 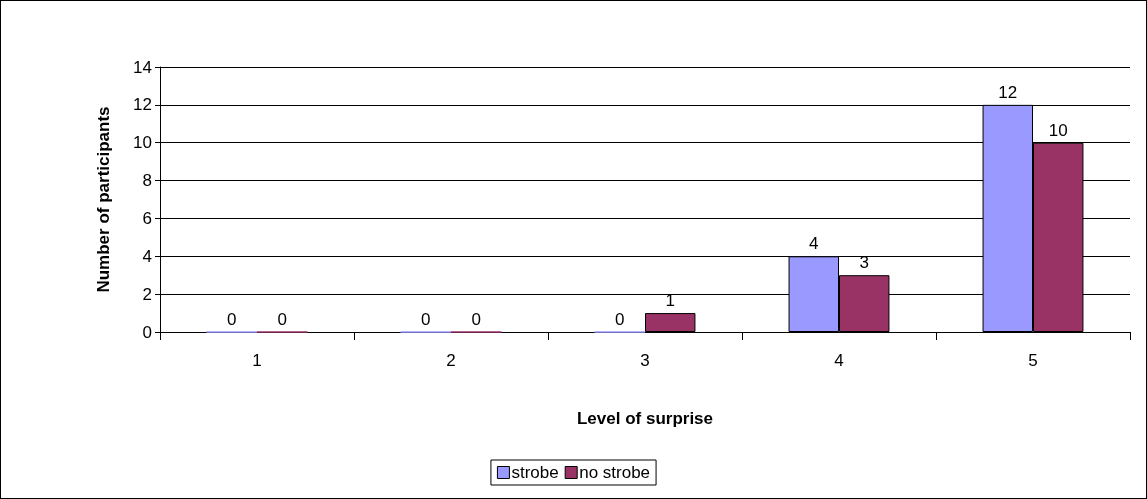 What do you see at coordinates (645, 360) in the screenshot?
I see `x-tick-label: 3` at bounding box center [645, 360].